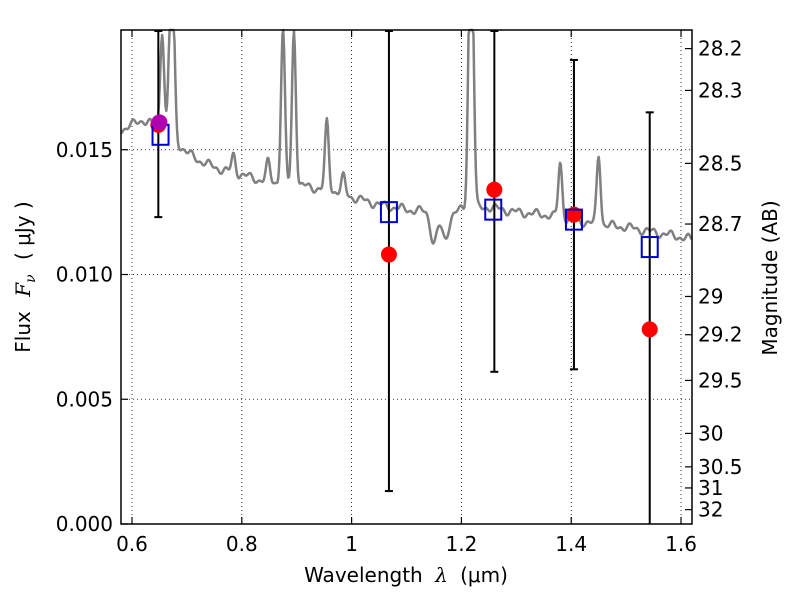 This screenshot has height=600, width=800. Describe the element at coordinates (351, 544) in the screenshot. I see `x-tick-label: 1` at that location.